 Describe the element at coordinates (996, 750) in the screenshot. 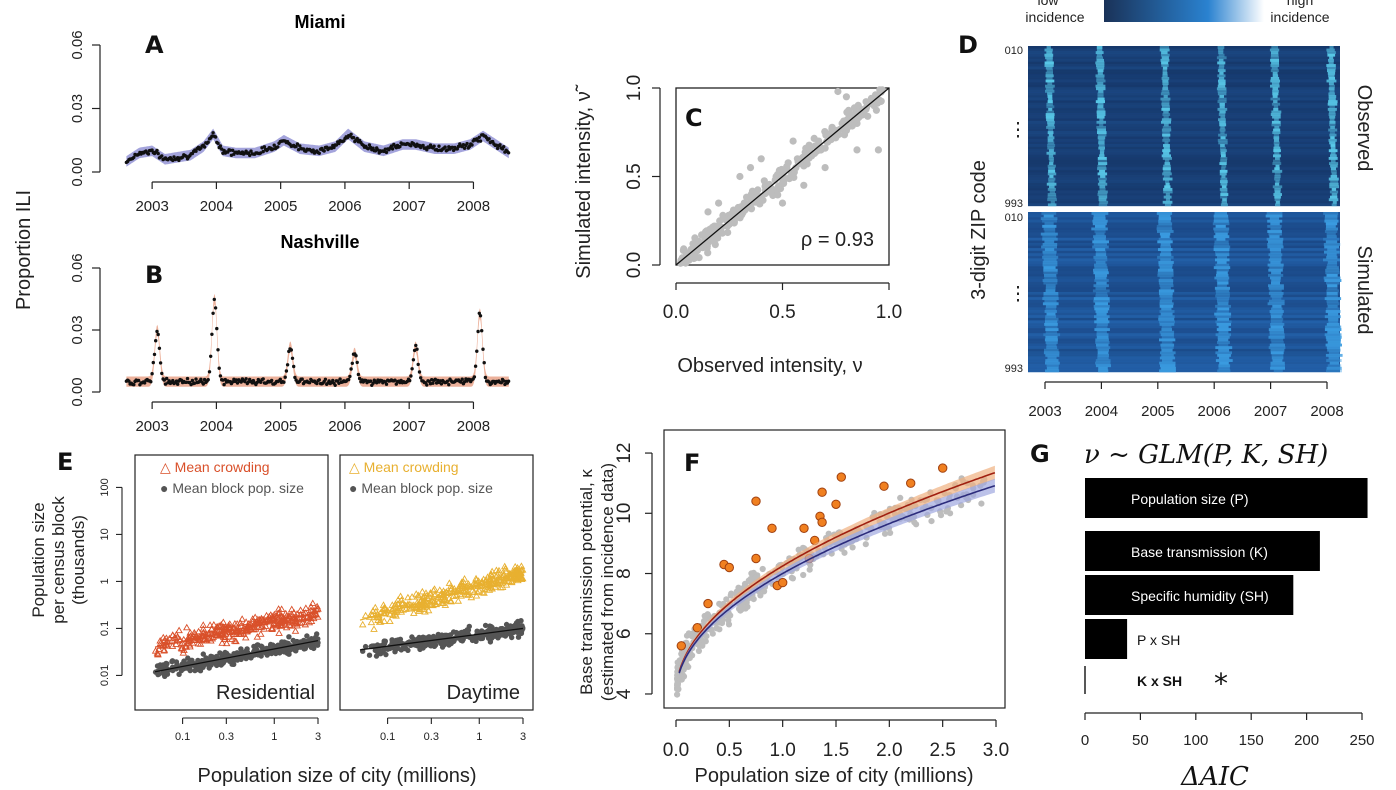

I see `x-tick-label: 3.0` at that location.